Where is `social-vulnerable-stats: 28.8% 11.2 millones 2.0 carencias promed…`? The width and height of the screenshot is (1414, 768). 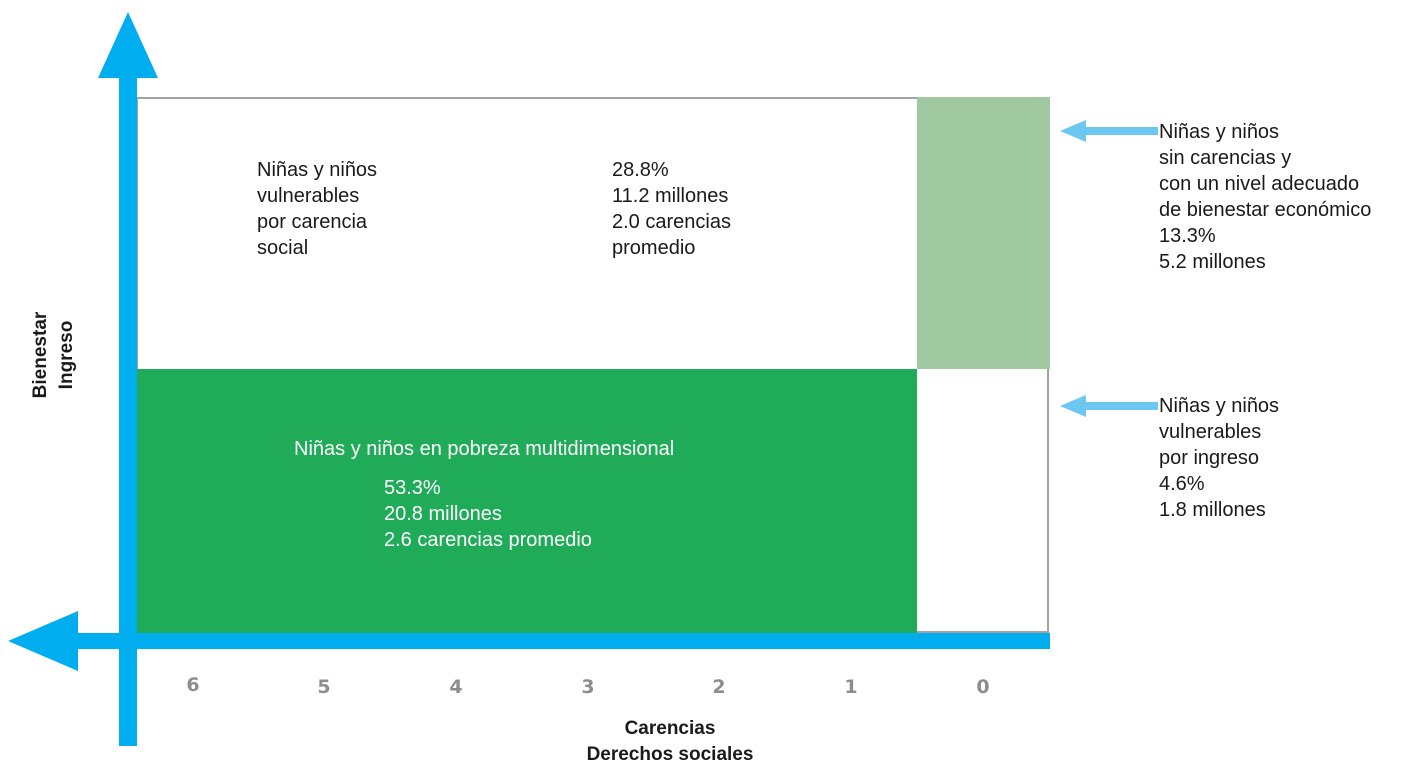
social-vulnerable-stats: 28.8% 11.2 millones 2.0 carencias promed… is located at coordinates (671, 209).